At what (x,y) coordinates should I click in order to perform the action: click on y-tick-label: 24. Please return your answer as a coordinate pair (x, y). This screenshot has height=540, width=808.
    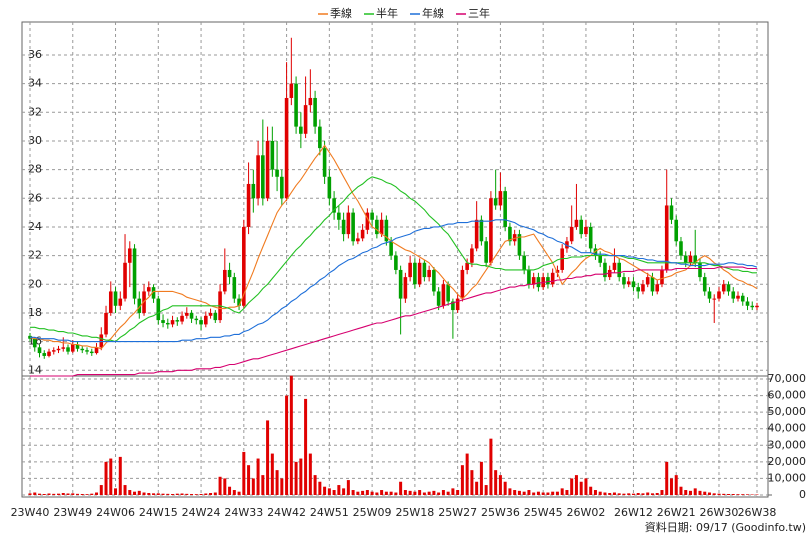
    Looking at the image, I should click on (35, 226).